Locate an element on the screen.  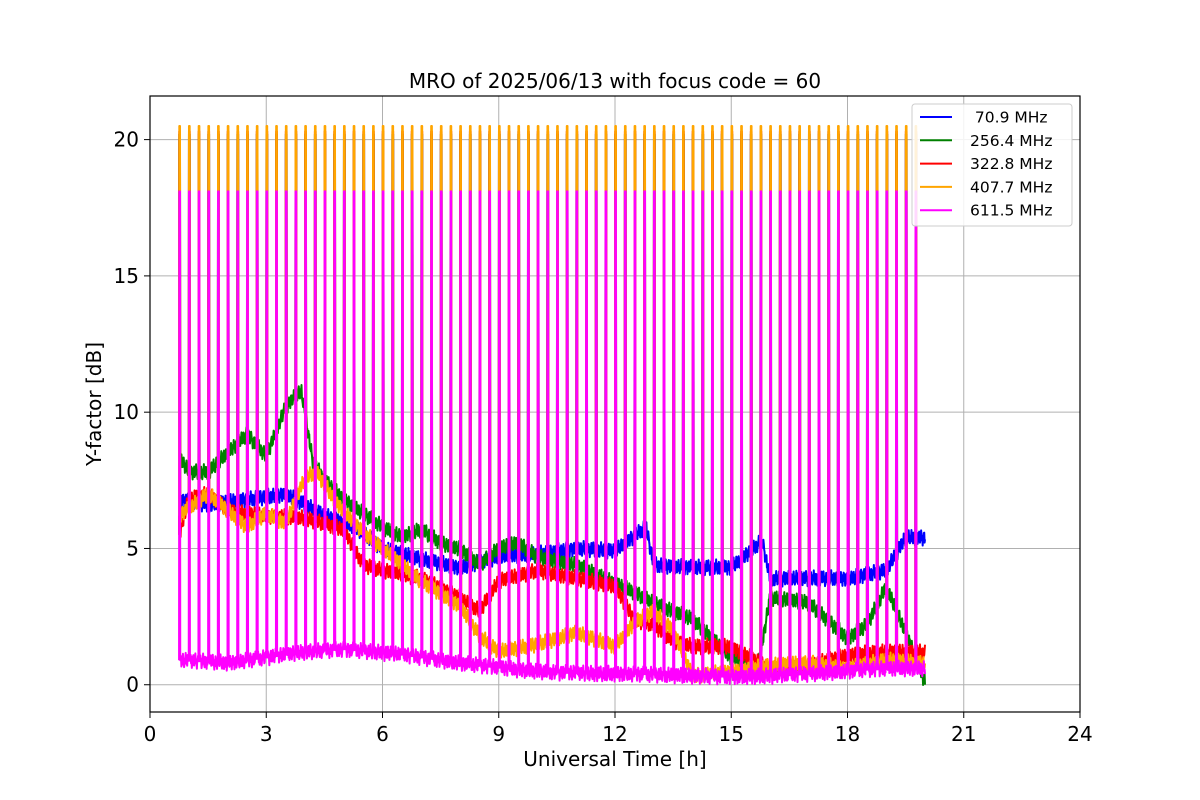
legend-entry: 407.7 MHz is located at coordinates (1011, 187).